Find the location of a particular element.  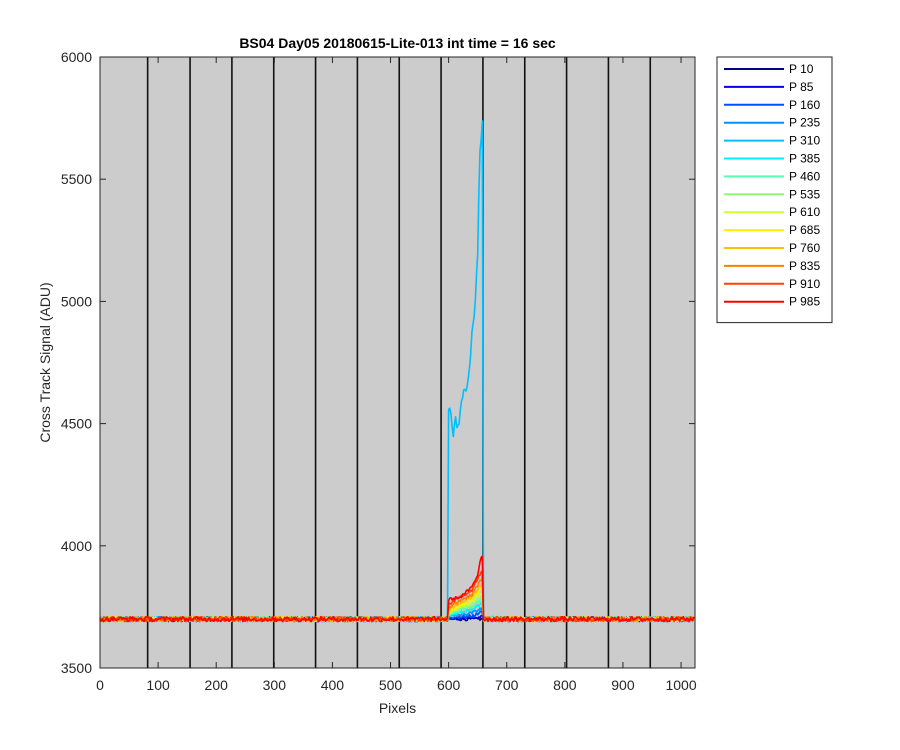

legend-entry: P 985 is located at coordinates (772, 302).